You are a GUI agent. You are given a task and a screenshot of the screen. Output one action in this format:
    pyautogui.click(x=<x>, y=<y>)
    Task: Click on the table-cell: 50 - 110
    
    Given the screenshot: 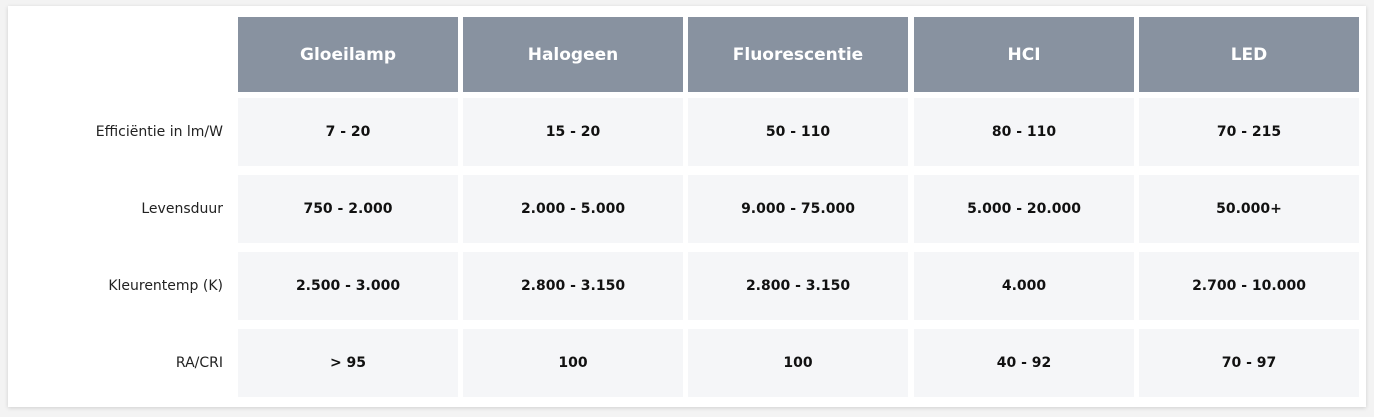 What is the action you would take?
    pyautogui.click(x=798, y=132)
    